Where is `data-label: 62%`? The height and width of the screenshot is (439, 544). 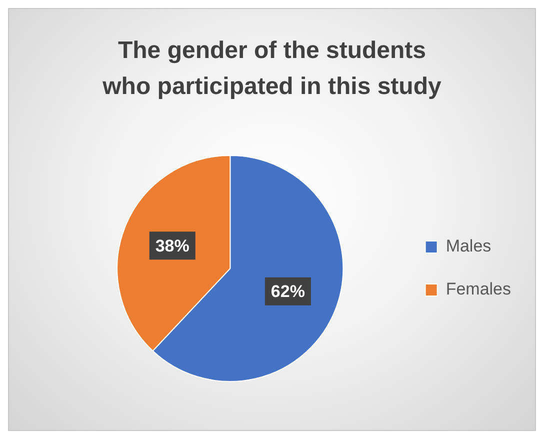 data-label: 62% is located at coordinates (287, 292).